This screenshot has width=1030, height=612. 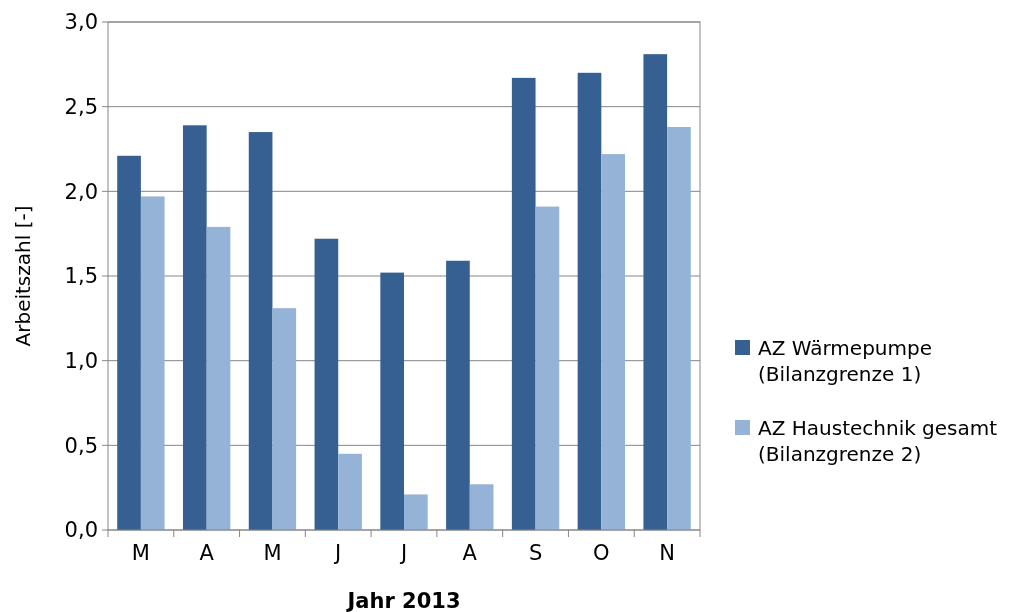 I want to click on y-tick-label: 2,5, so click(x=81, y=107).